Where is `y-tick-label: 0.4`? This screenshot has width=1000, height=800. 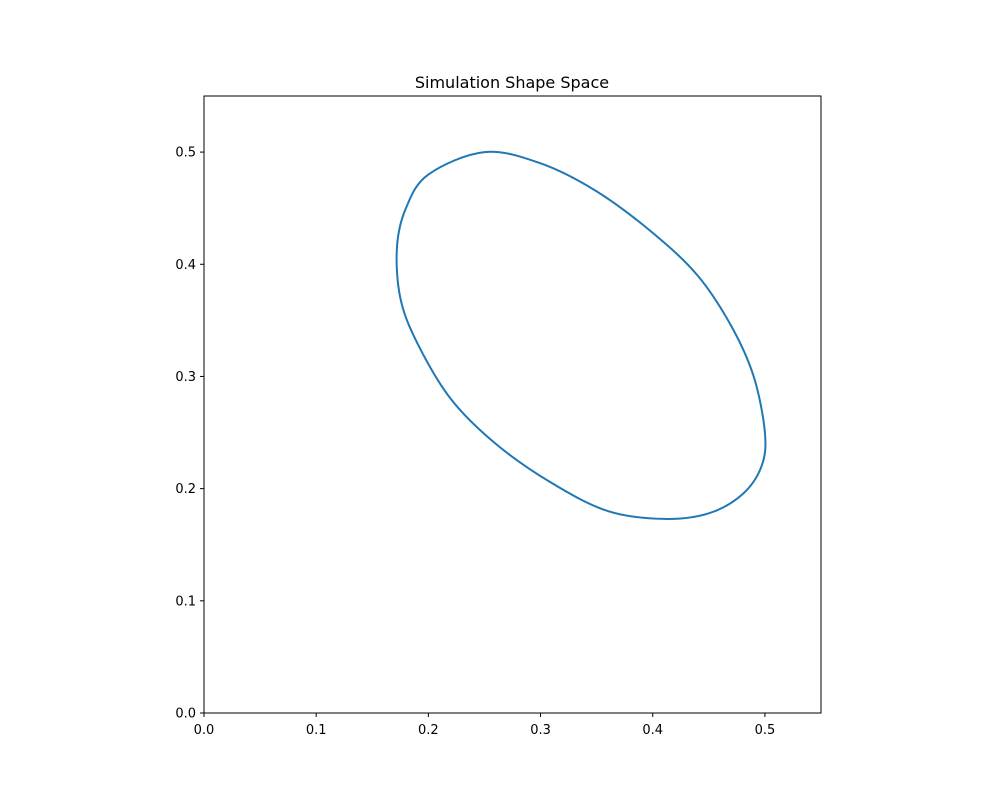 y-tick-label: 0.4 is located at coordinates (185, 265).